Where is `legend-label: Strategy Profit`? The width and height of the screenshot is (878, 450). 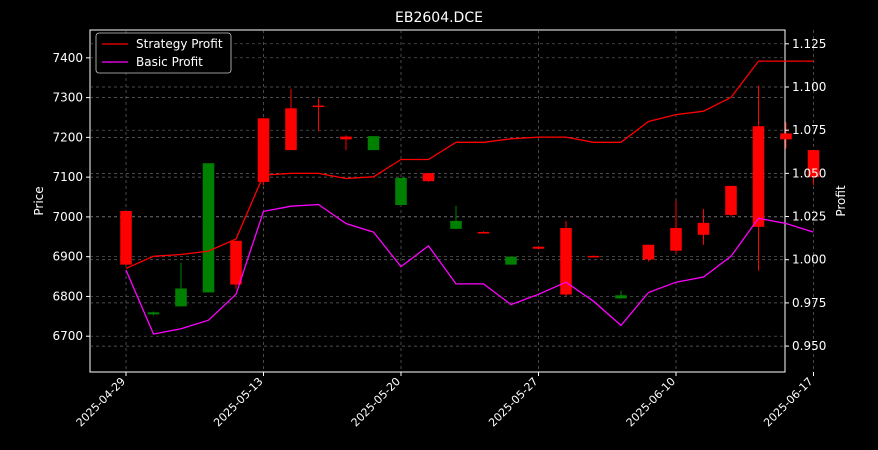 legend-label: Strategy Profit is located at coordinates (179, 44).